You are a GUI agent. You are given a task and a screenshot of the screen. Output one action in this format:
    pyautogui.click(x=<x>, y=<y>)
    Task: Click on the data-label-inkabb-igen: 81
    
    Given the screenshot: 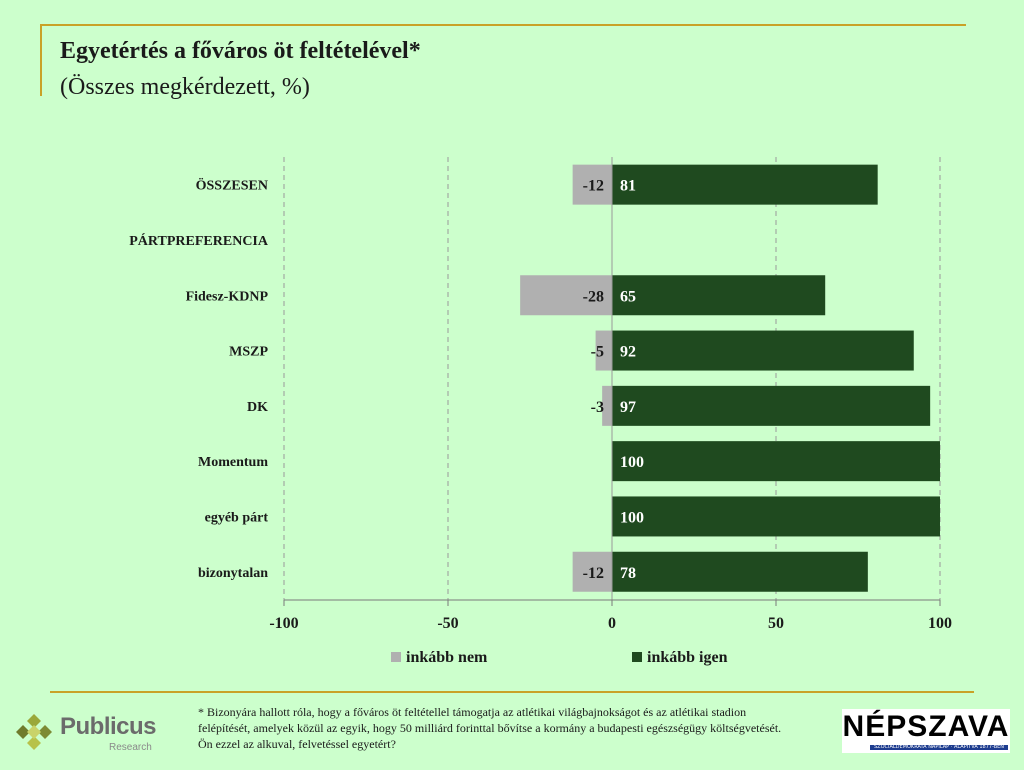 What is the action you would take?
    pyautogui.click(x=628, y=186)
    